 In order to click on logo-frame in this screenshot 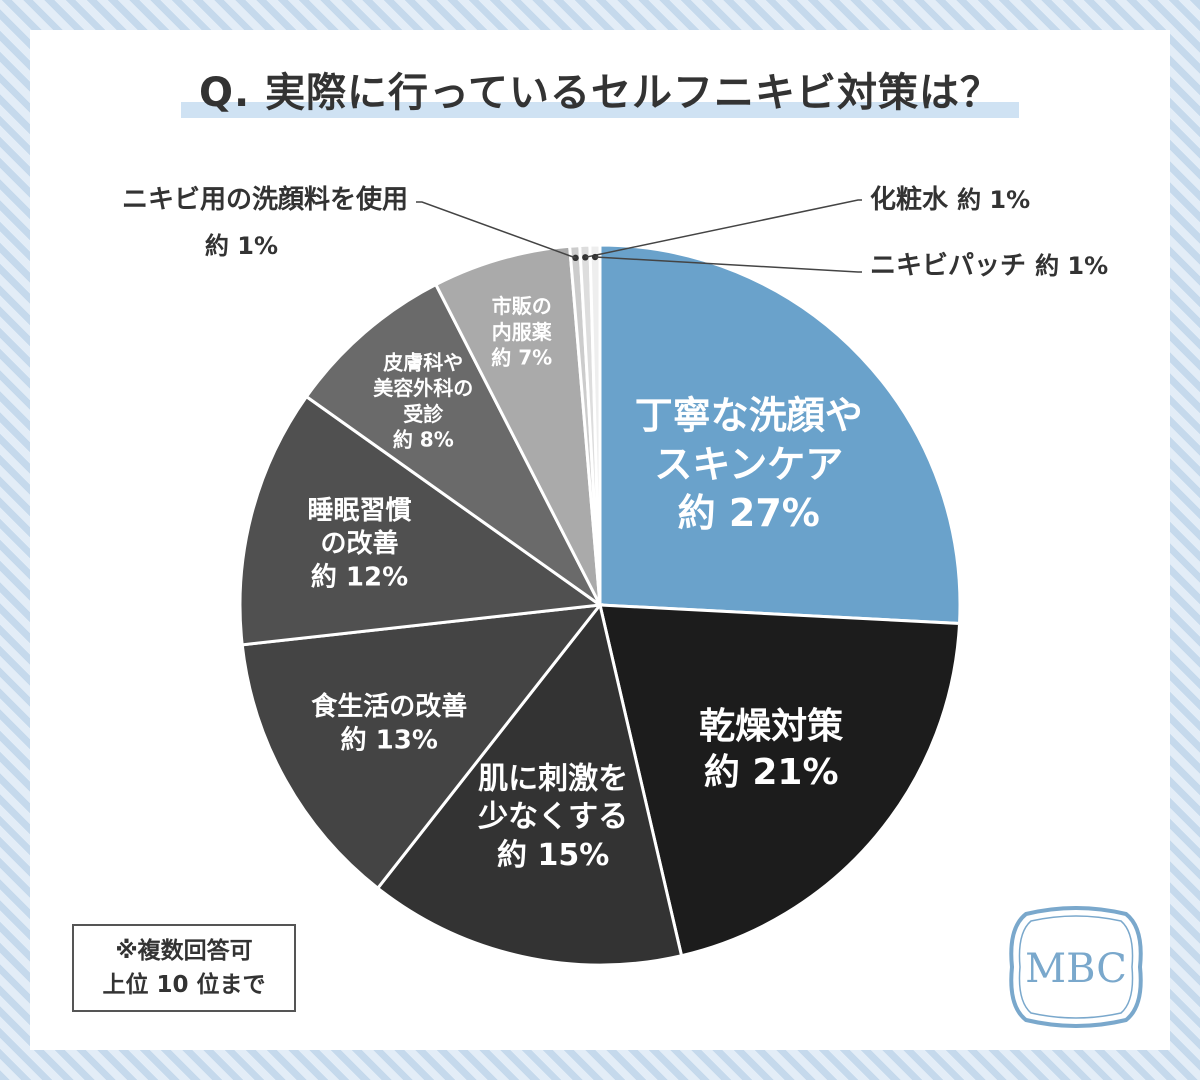, I will do `click(1076, 967)`.